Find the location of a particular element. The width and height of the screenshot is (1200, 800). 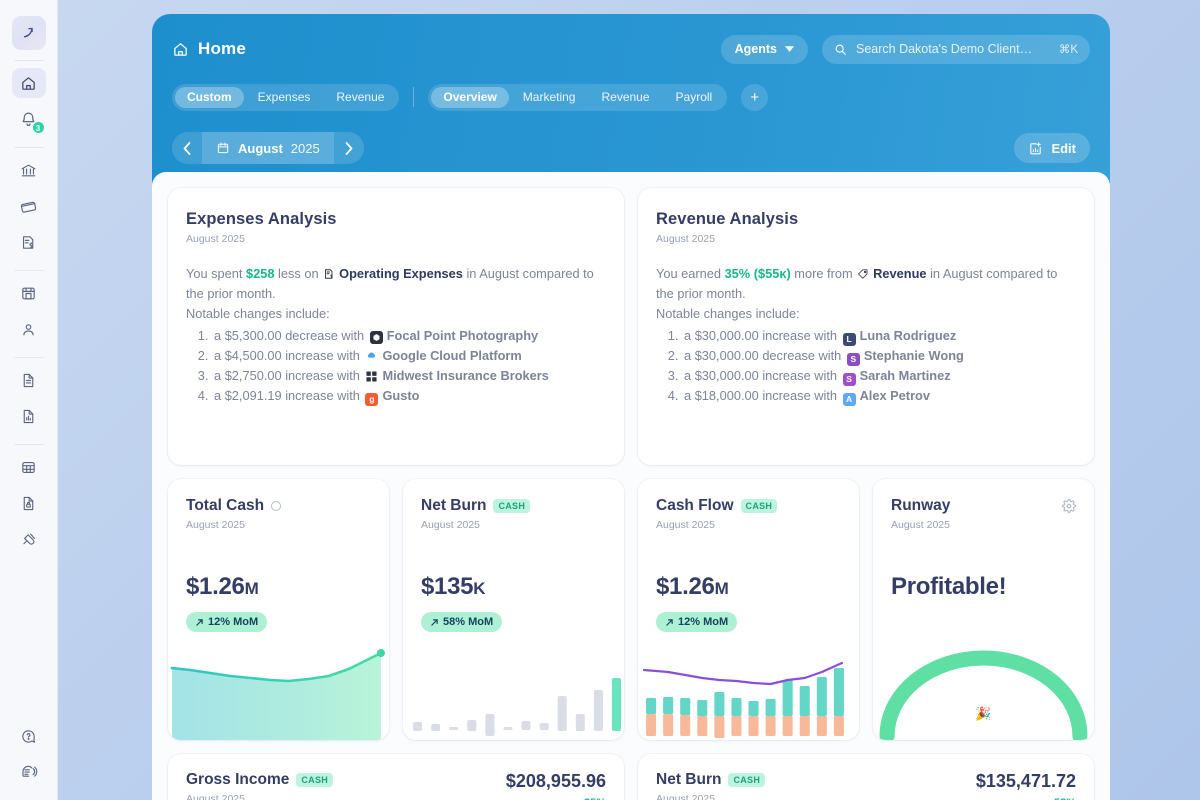

sidebar-item-vendors is located at coordinates (29, 293).